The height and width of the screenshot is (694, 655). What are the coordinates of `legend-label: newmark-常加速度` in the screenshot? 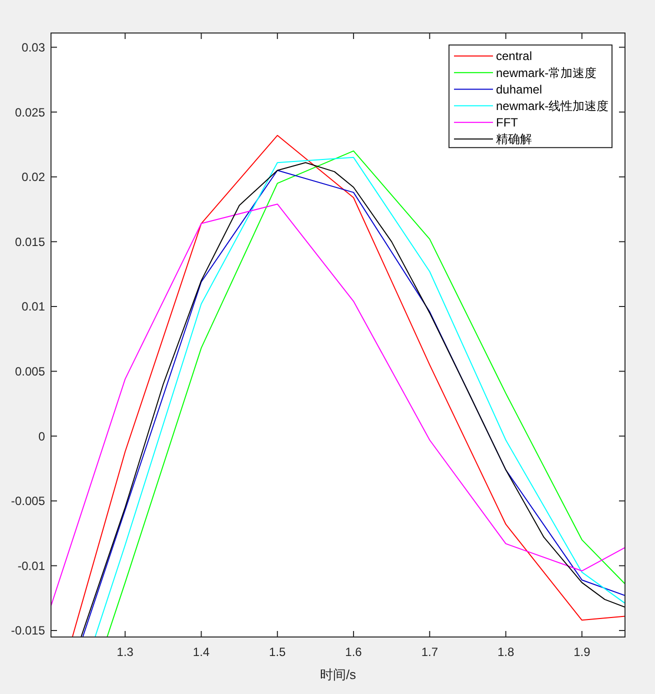 It's located at (546, 73).